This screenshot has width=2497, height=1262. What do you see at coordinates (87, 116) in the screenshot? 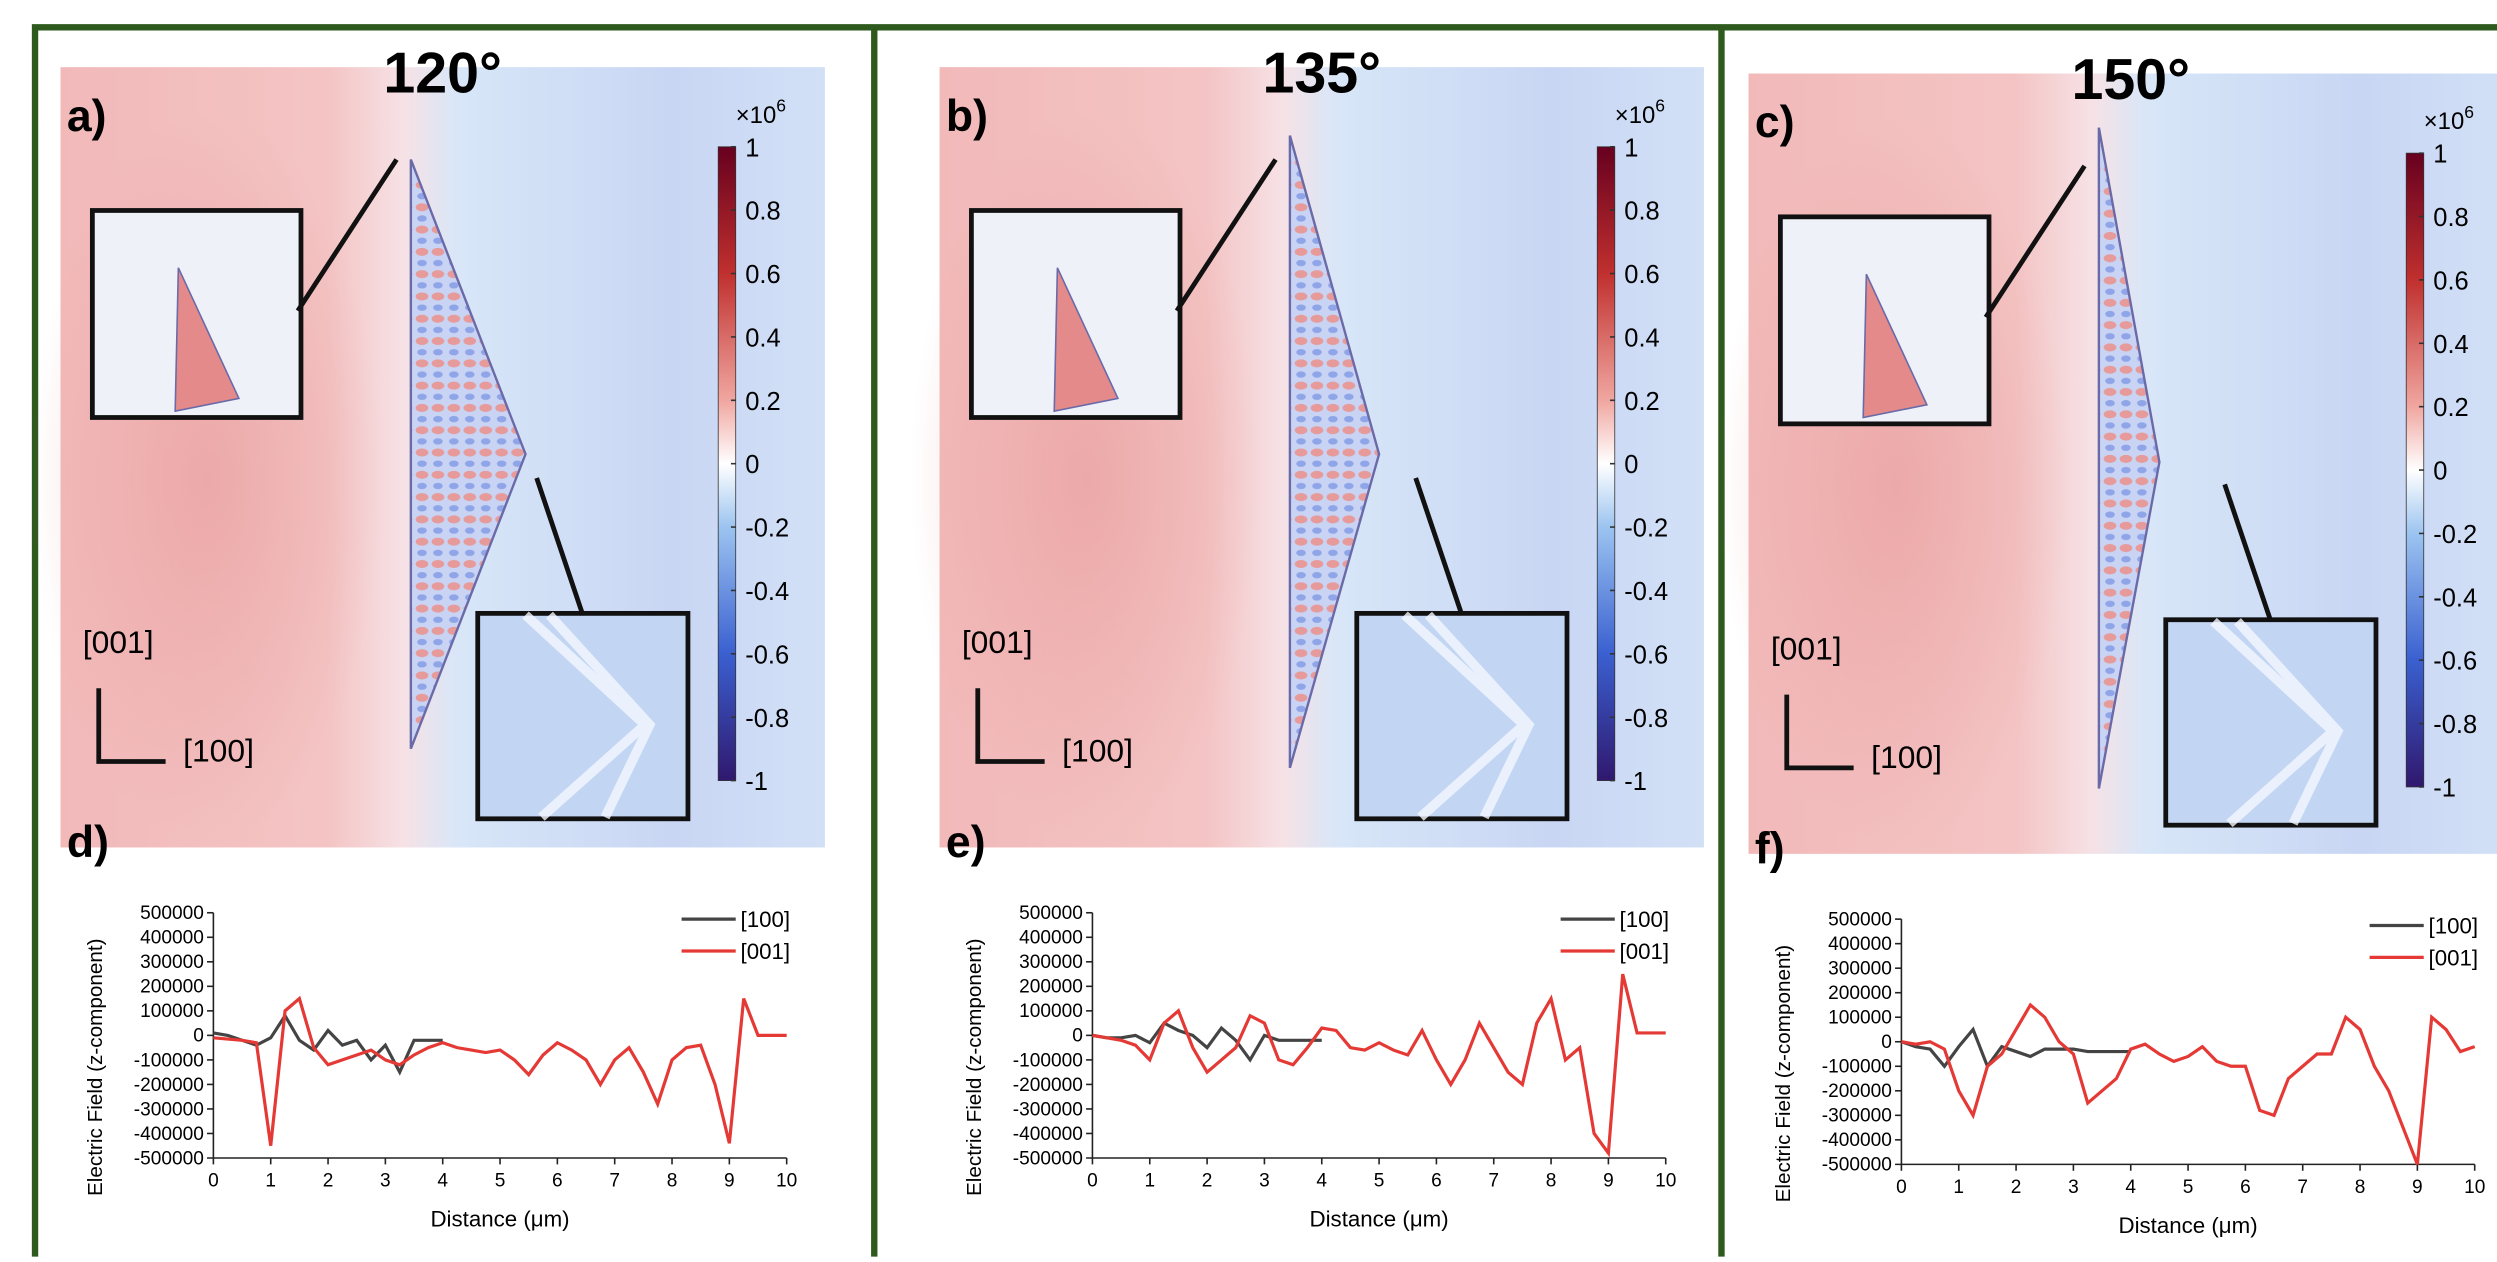
I see `panel-label: a)` at bounding box center [87, 116].